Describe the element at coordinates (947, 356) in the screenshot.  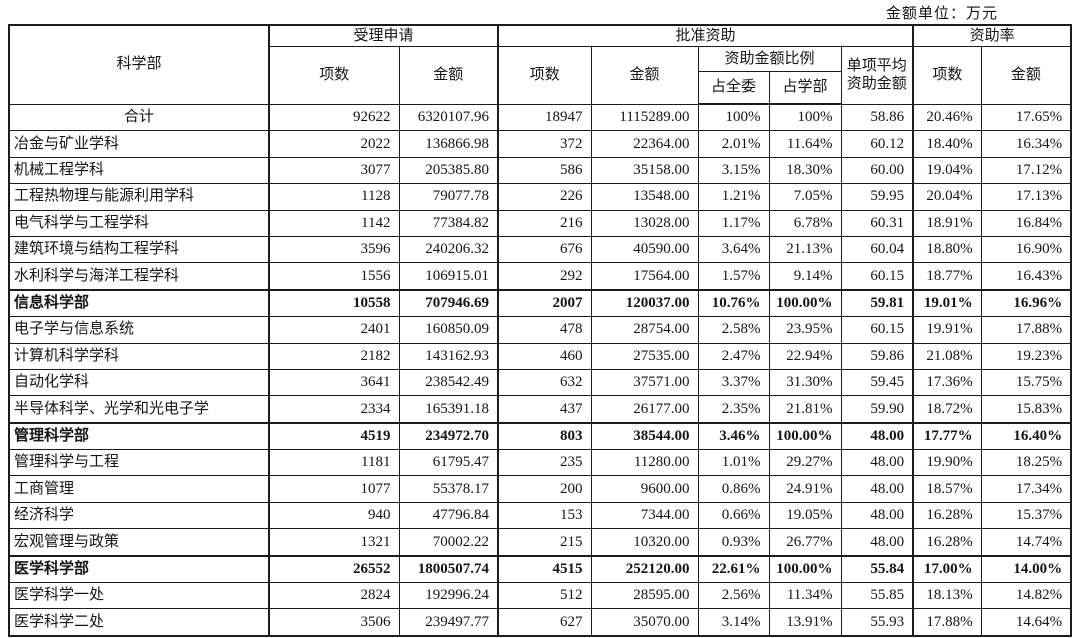
I see `value-cell: 21.08%` at that location.